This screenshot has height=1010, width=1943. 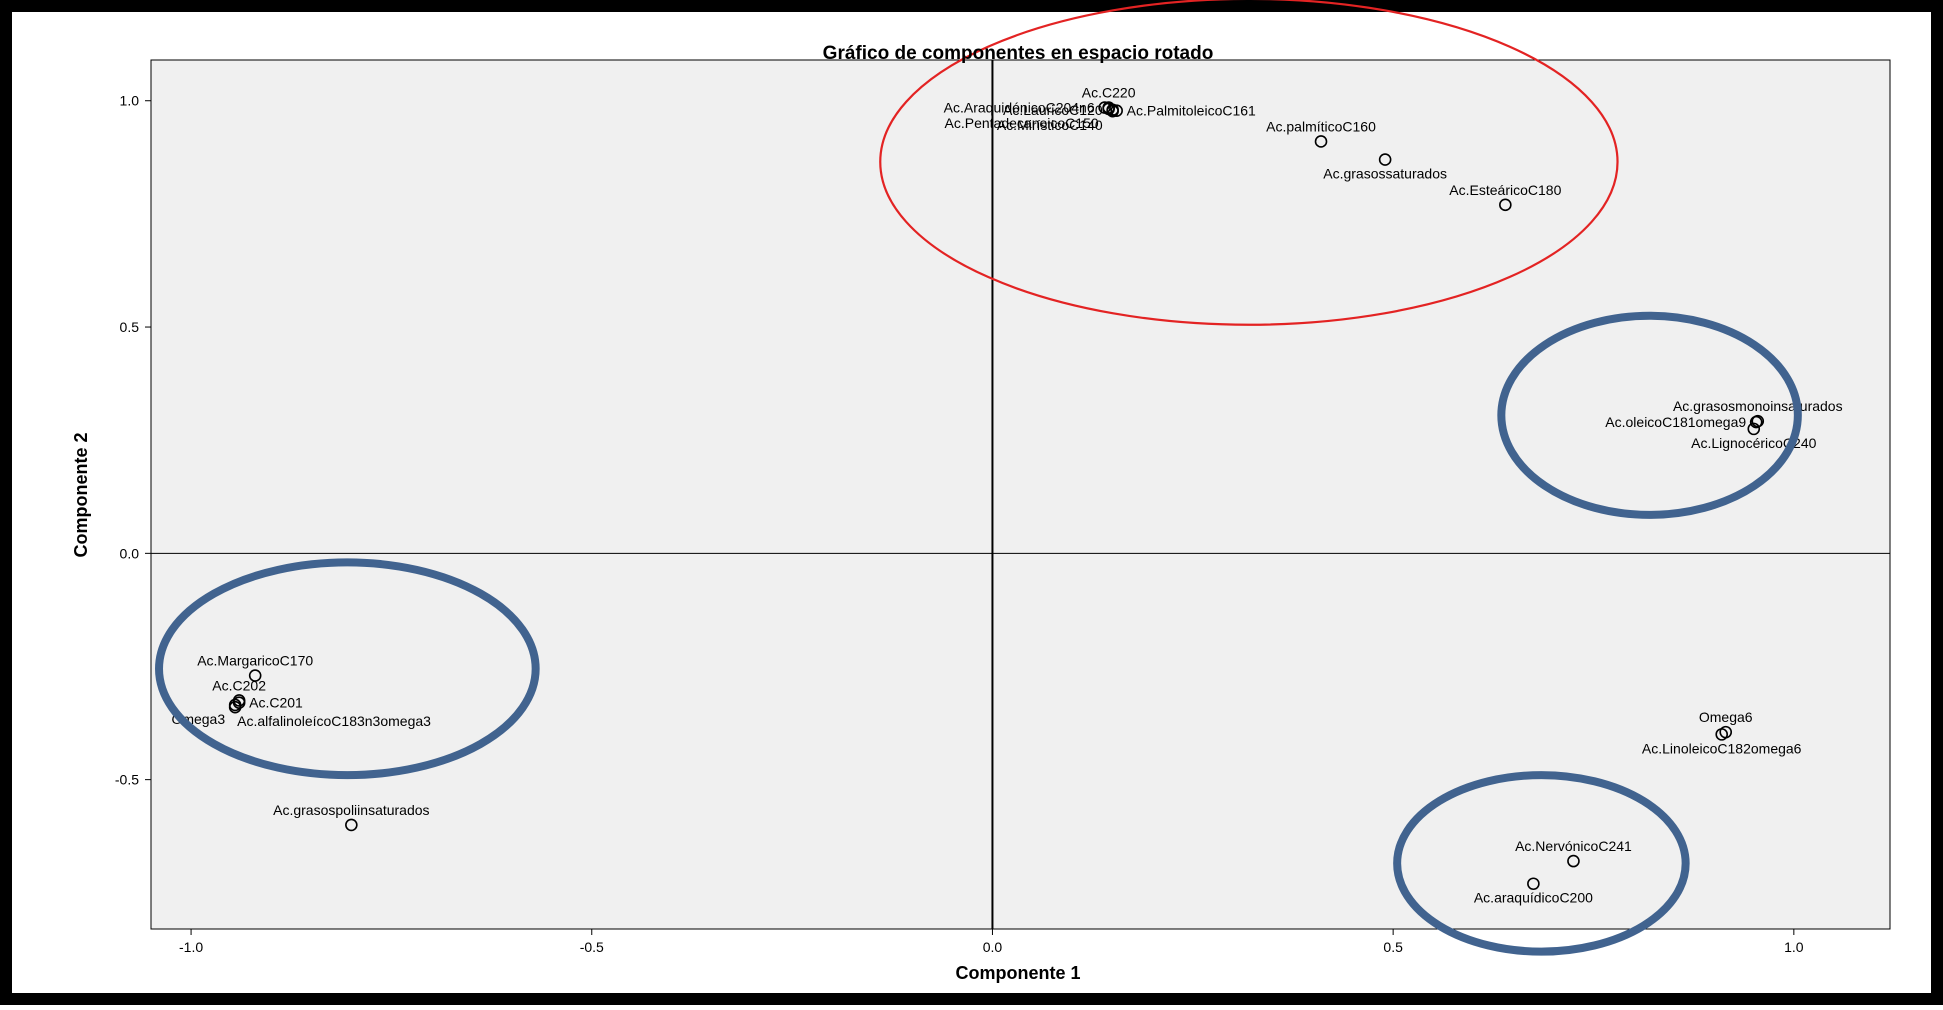 I want to click on data-point-label: Ac.alfalinoleícoC183n3omega3, so click(x=334, y=721).